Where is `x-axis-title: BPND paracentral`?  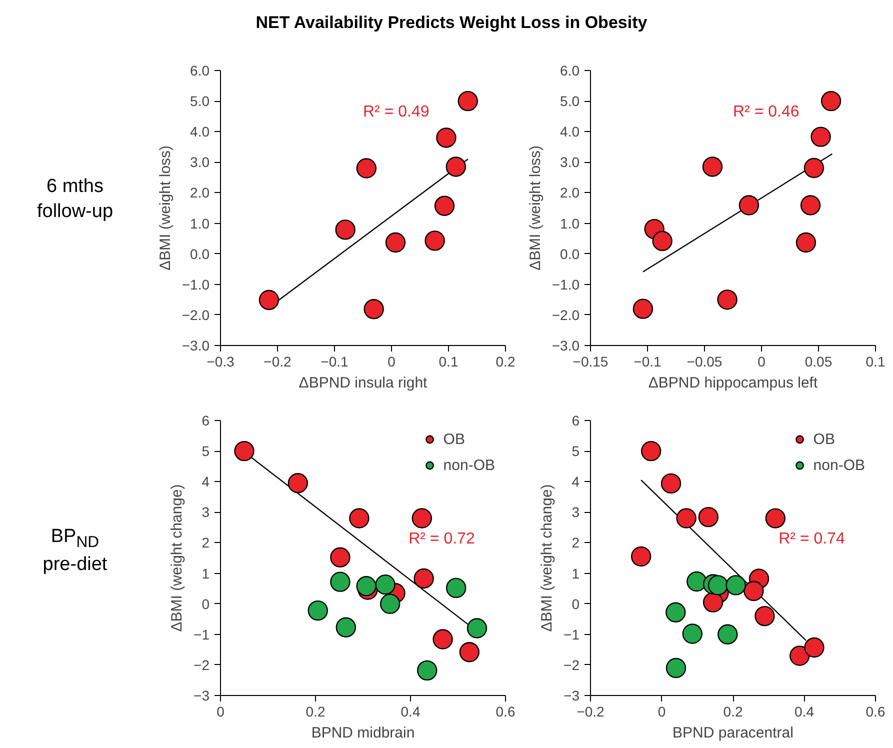 x-axis-title: BPND paracentral is located at coordinates (733, 733).